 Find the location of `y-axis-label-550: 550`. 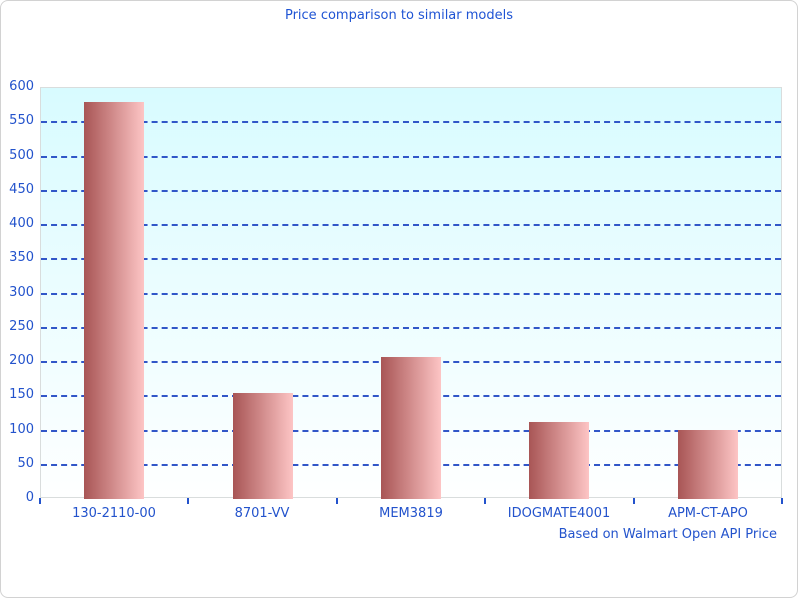

y-axis-label-550: 550 is located at coordinates (21, 120).